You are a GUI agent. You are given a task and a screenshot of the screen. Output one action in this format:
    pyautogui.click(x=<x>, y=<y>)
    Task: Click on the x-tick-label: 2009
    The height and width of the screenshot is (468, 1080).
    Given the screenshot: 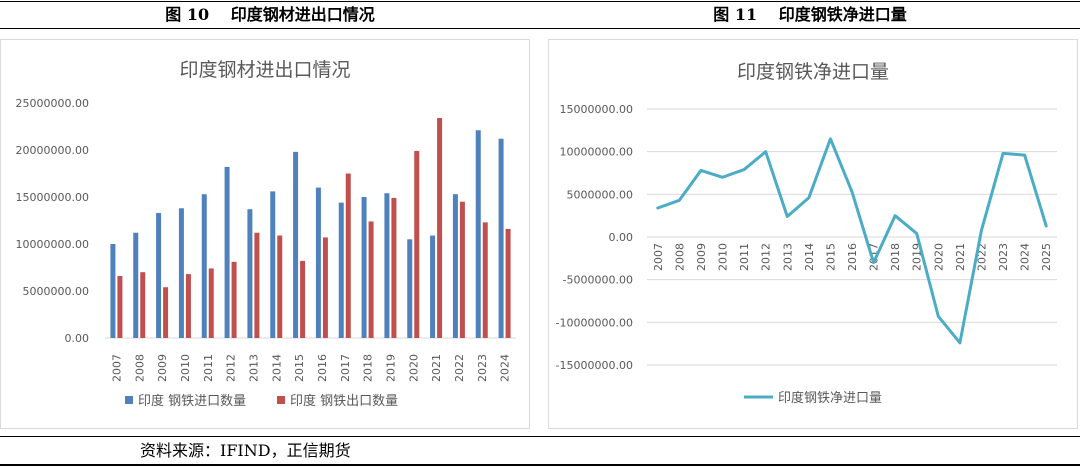 What is the action you would take?
    pyautogui.click(x=701, y=257)
    